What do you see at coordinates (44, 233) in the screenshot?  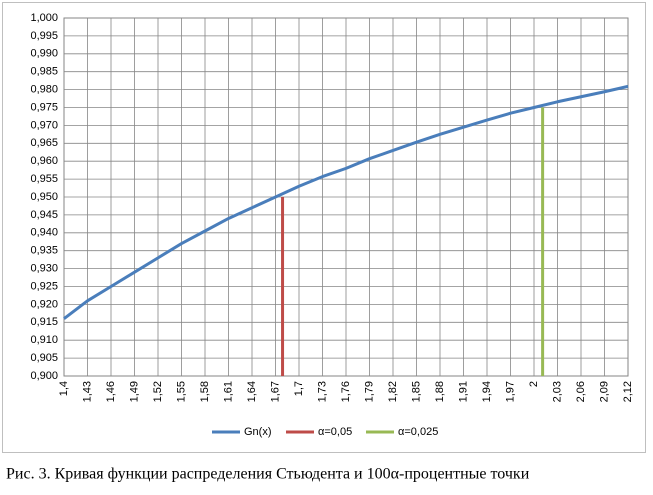 I see `y-tick-label: 0,940` at bounding box center [44, 233].